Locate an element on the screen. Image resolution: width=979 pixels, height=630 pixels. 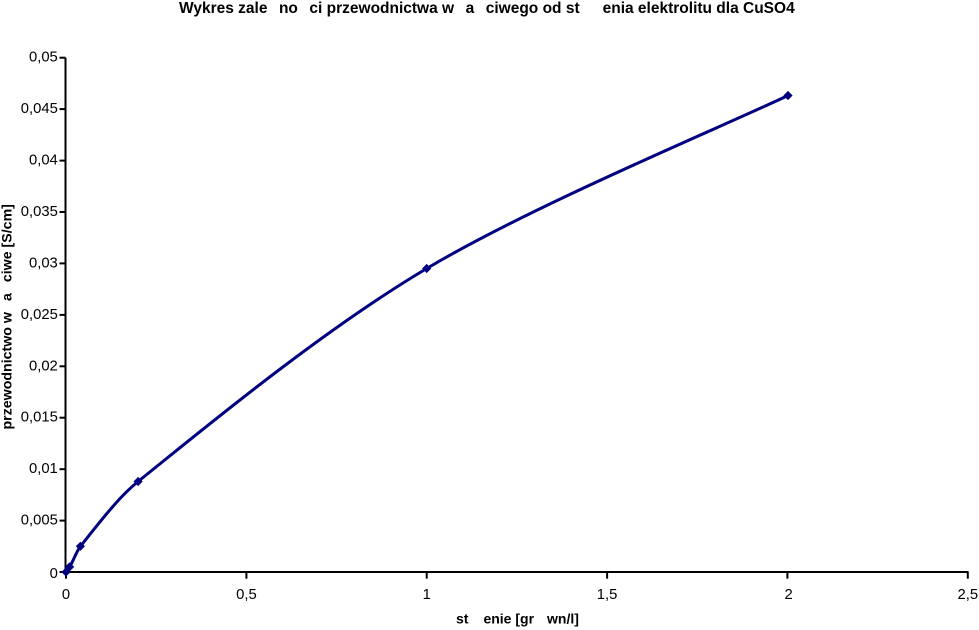
svg-text: 2,5 is located at coordinates (968, 595).